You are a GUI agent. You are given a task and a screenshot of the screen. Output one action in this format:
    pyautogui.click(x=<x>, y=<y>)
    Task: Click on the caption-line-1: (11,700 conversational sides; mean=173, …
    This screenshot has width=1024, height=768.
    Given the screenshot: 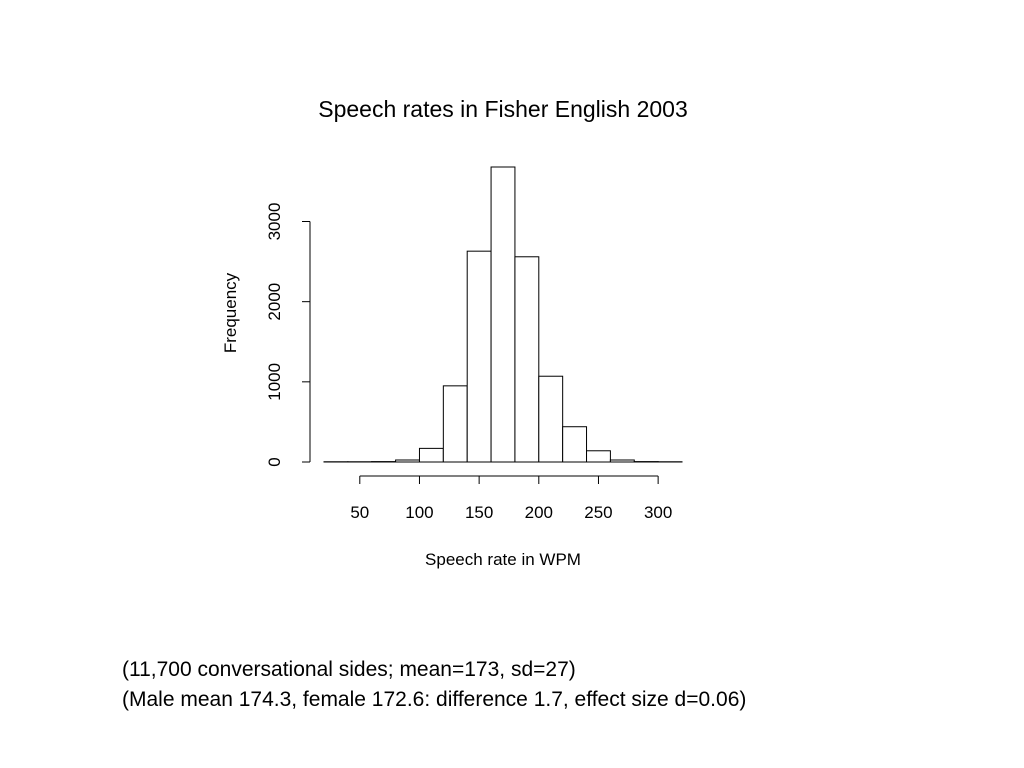 What is the action you would take?
    pyautogui.click(x=349, y=669)
    